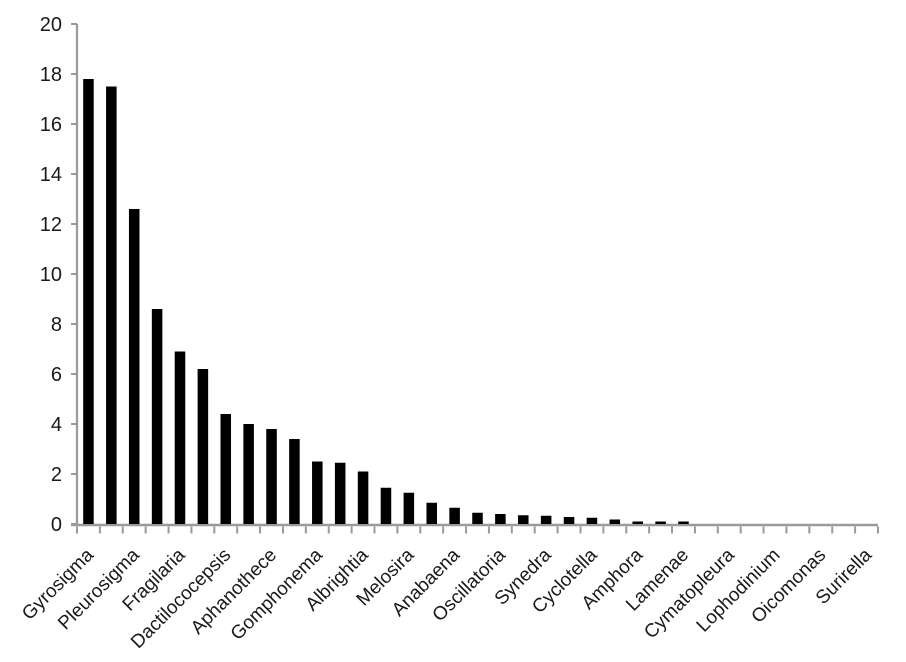  What do you see at coordinates (51, 275) in the screenshot?
I see `y-axis-tick-label: 10` at bounding box center [51, 275].